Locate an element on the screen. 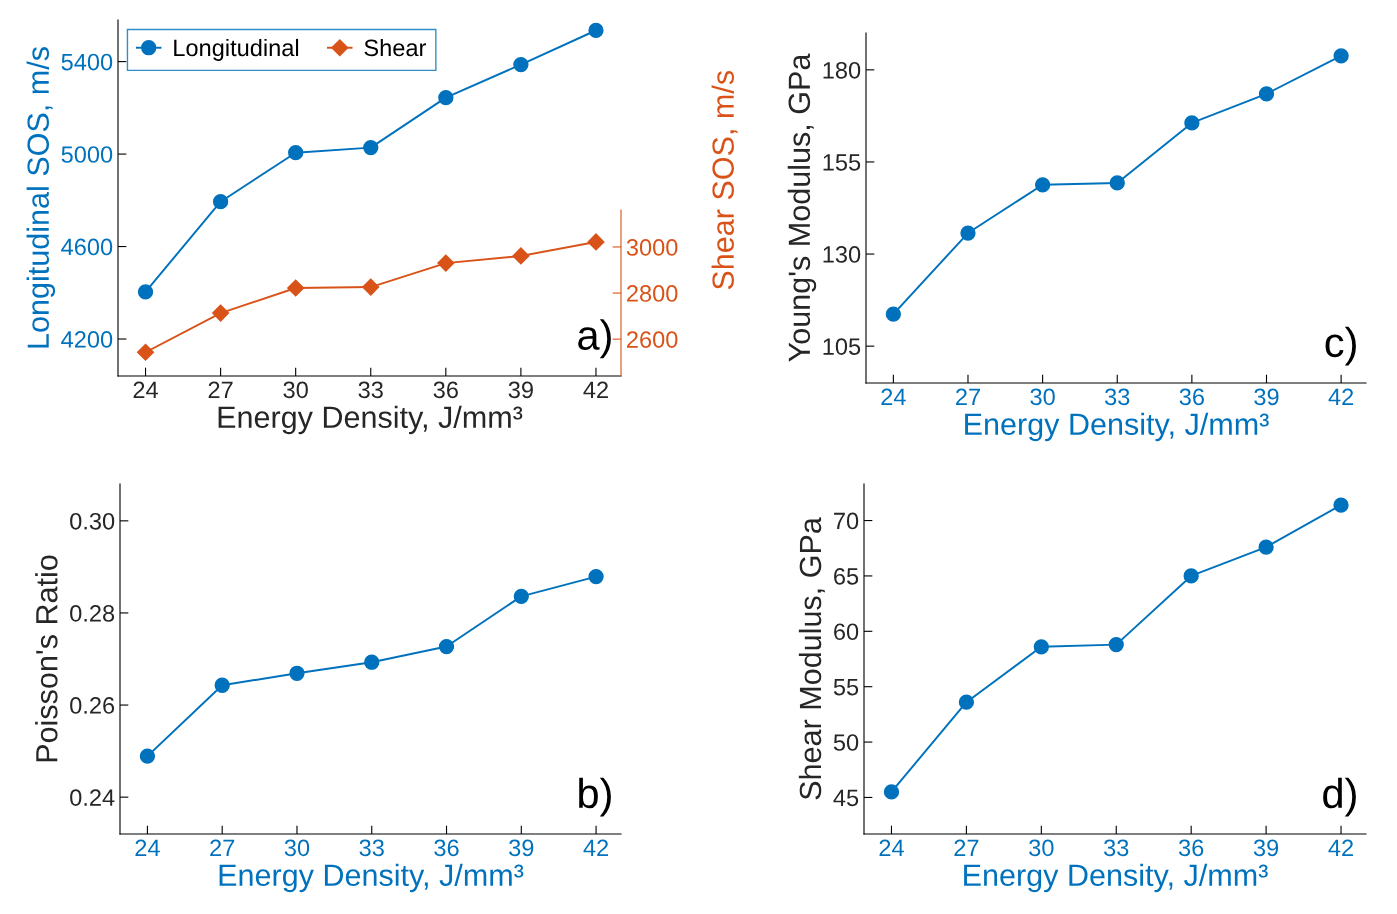  y-tick-label: 70 is located at coordinates (846, 521).